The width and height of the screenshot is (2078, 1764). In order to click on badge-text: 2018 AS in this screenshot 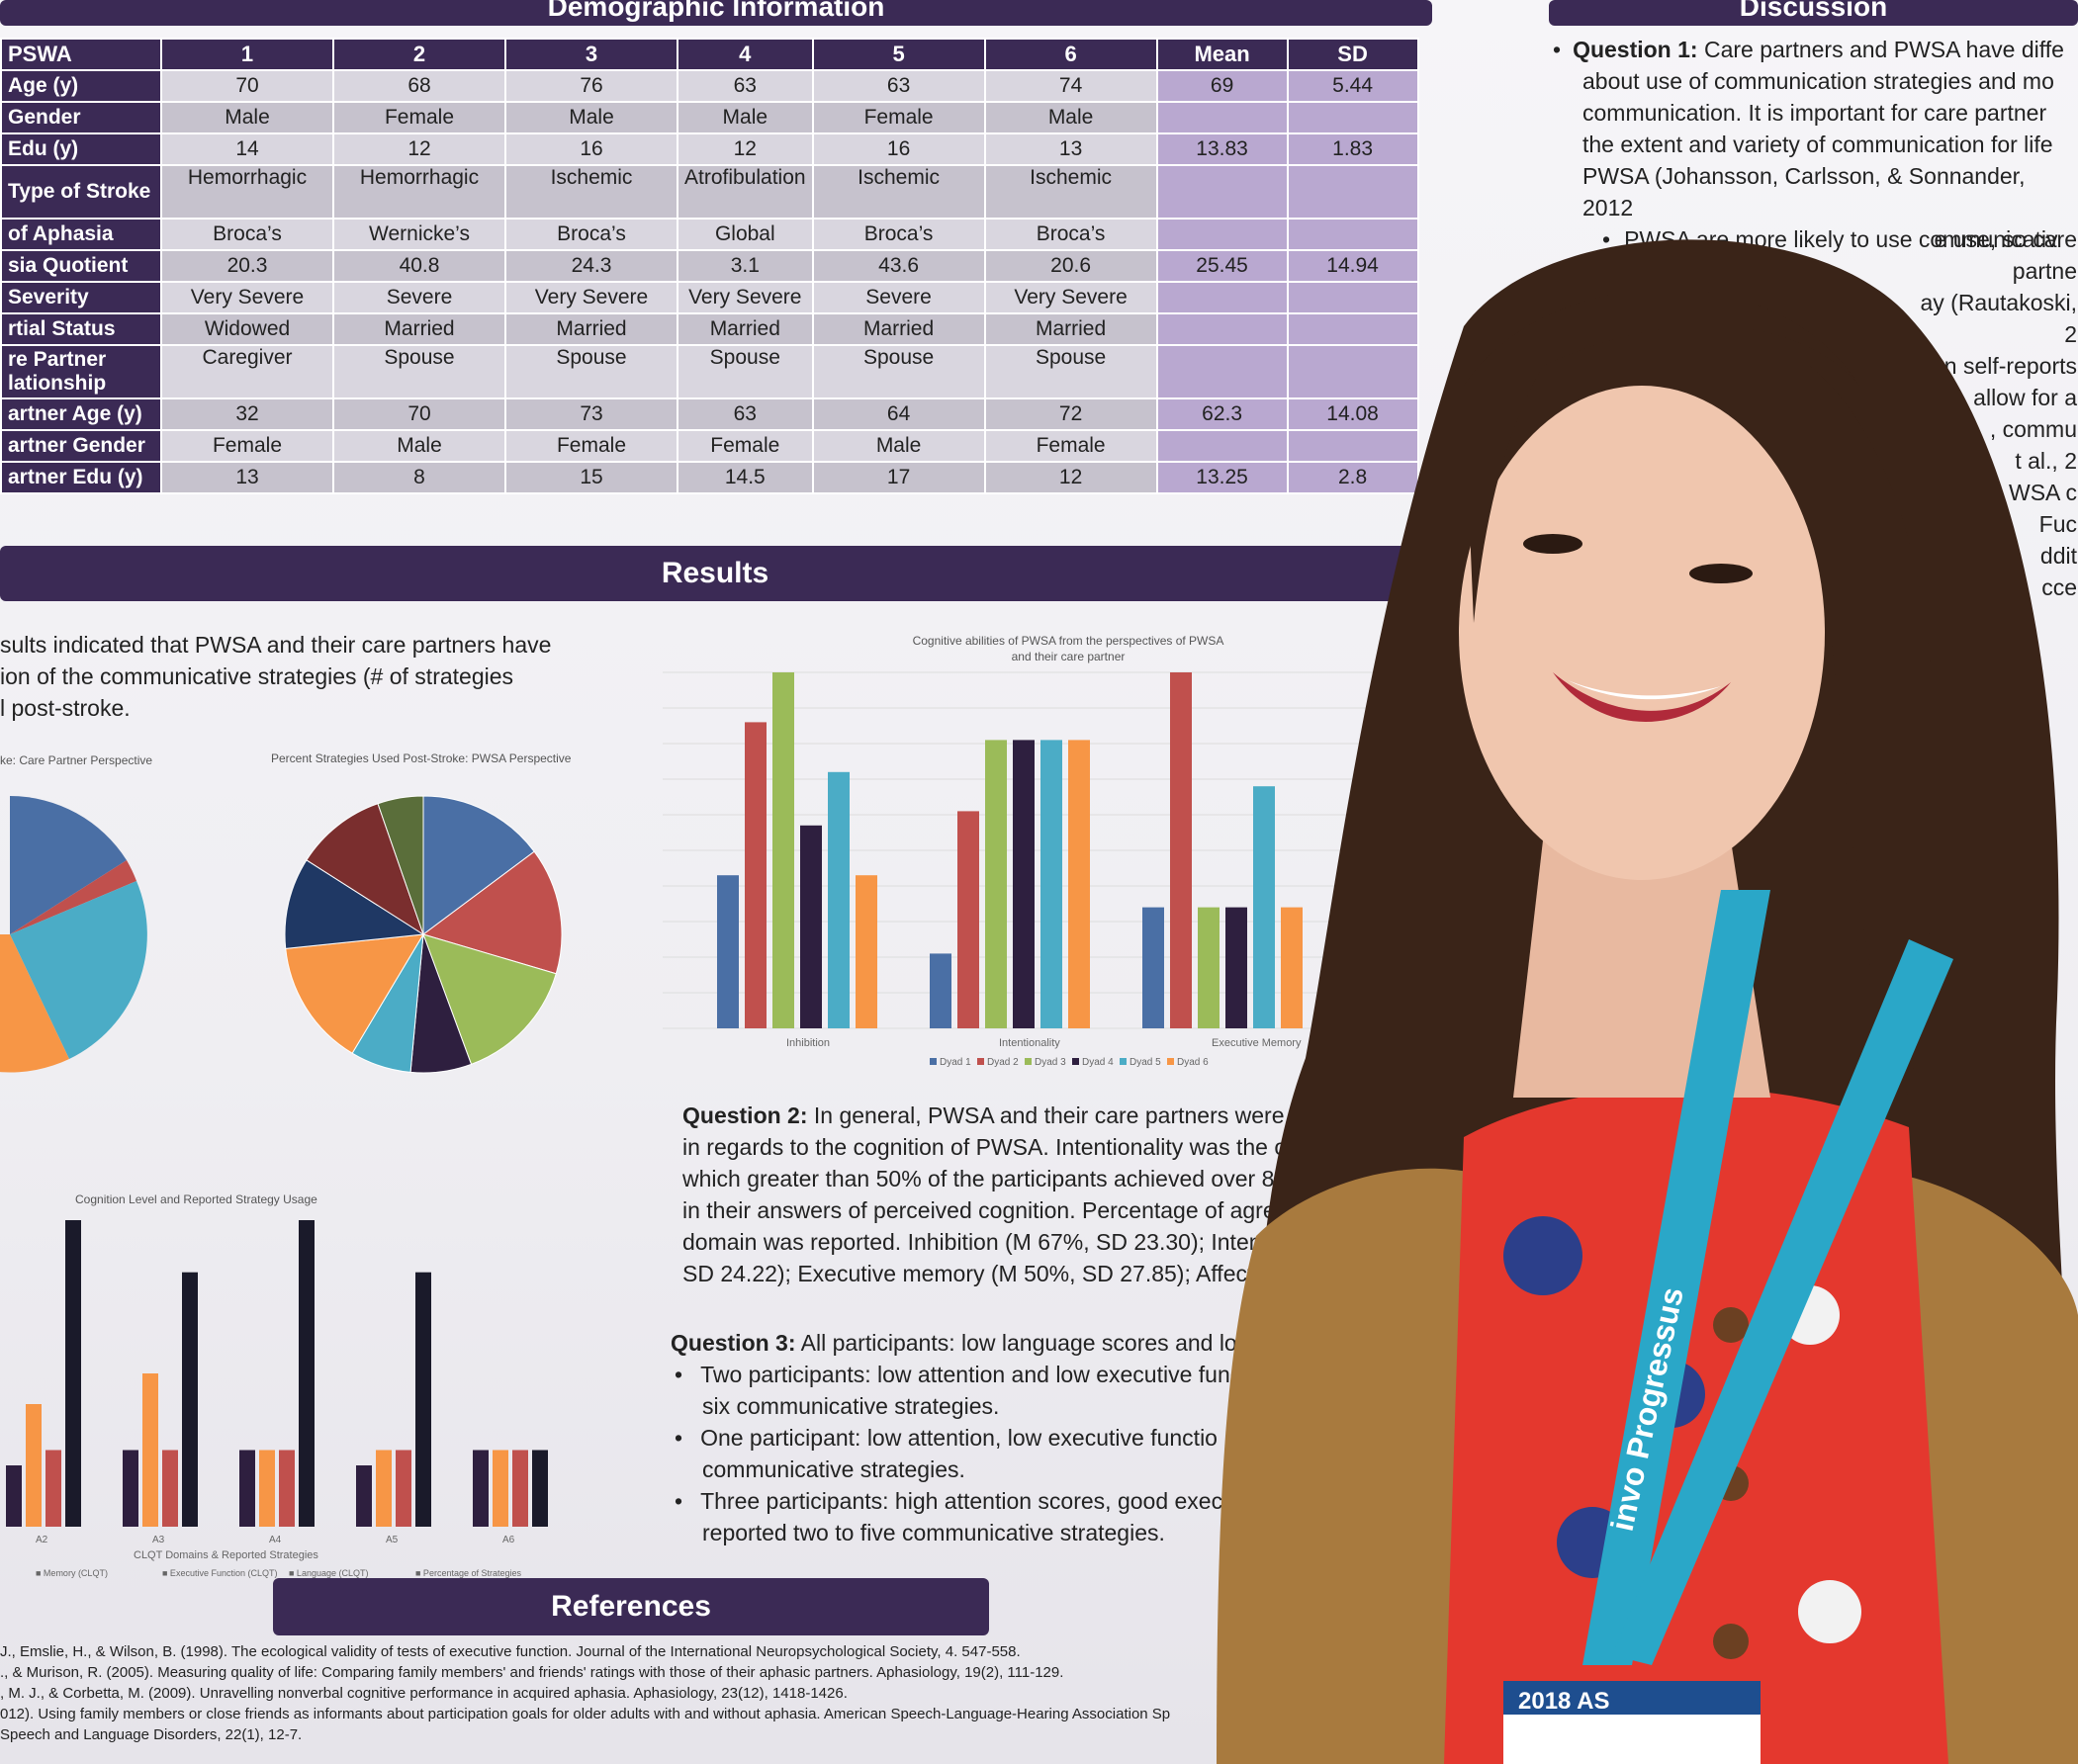, I will do `click(1564, 1701)`.